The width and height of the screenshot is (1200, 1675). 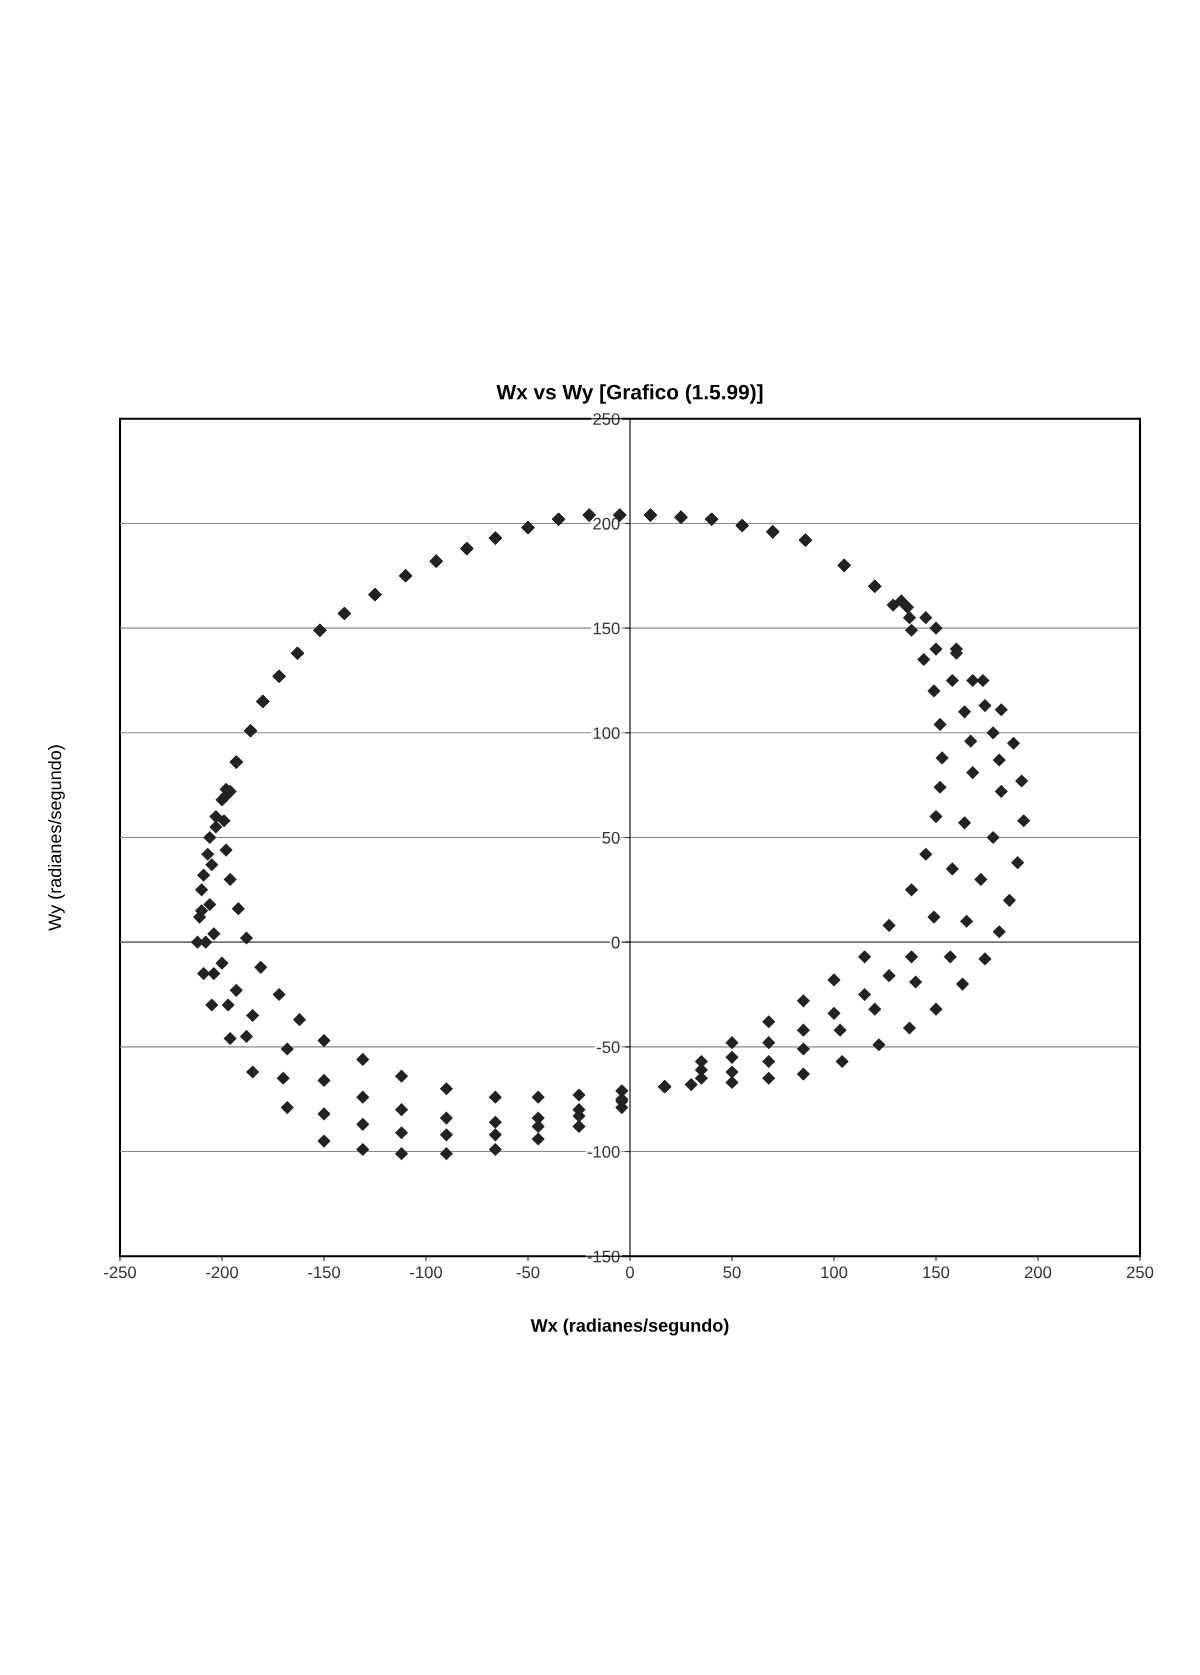 I want to click on y-tick-label: -100, so click(x=603, y=1151).